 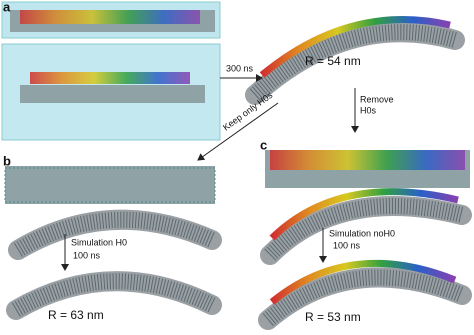 I want to click on sim-label: Simulation noH0, so click(x=362, y=233).